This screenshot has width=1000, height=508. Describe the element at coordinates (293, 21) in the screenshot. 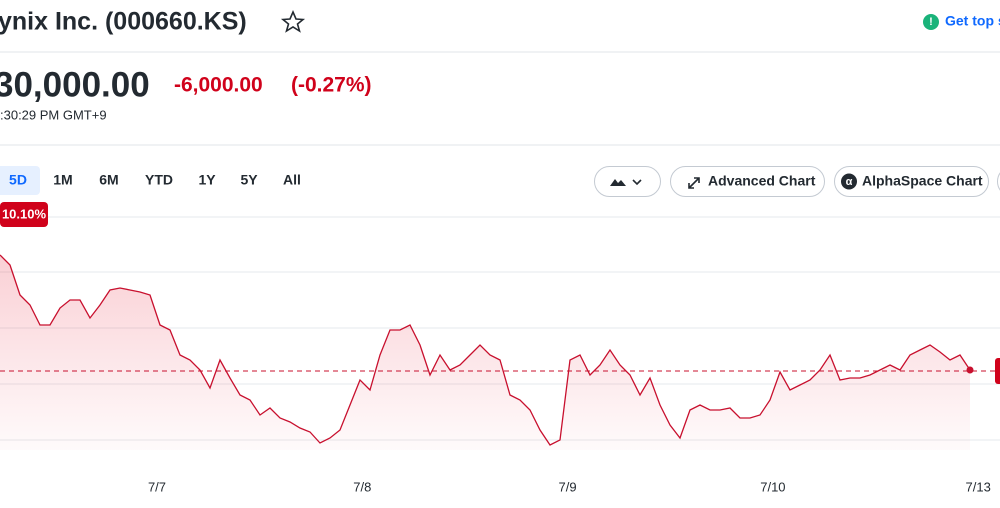

I see `watchlist-star` at that location.